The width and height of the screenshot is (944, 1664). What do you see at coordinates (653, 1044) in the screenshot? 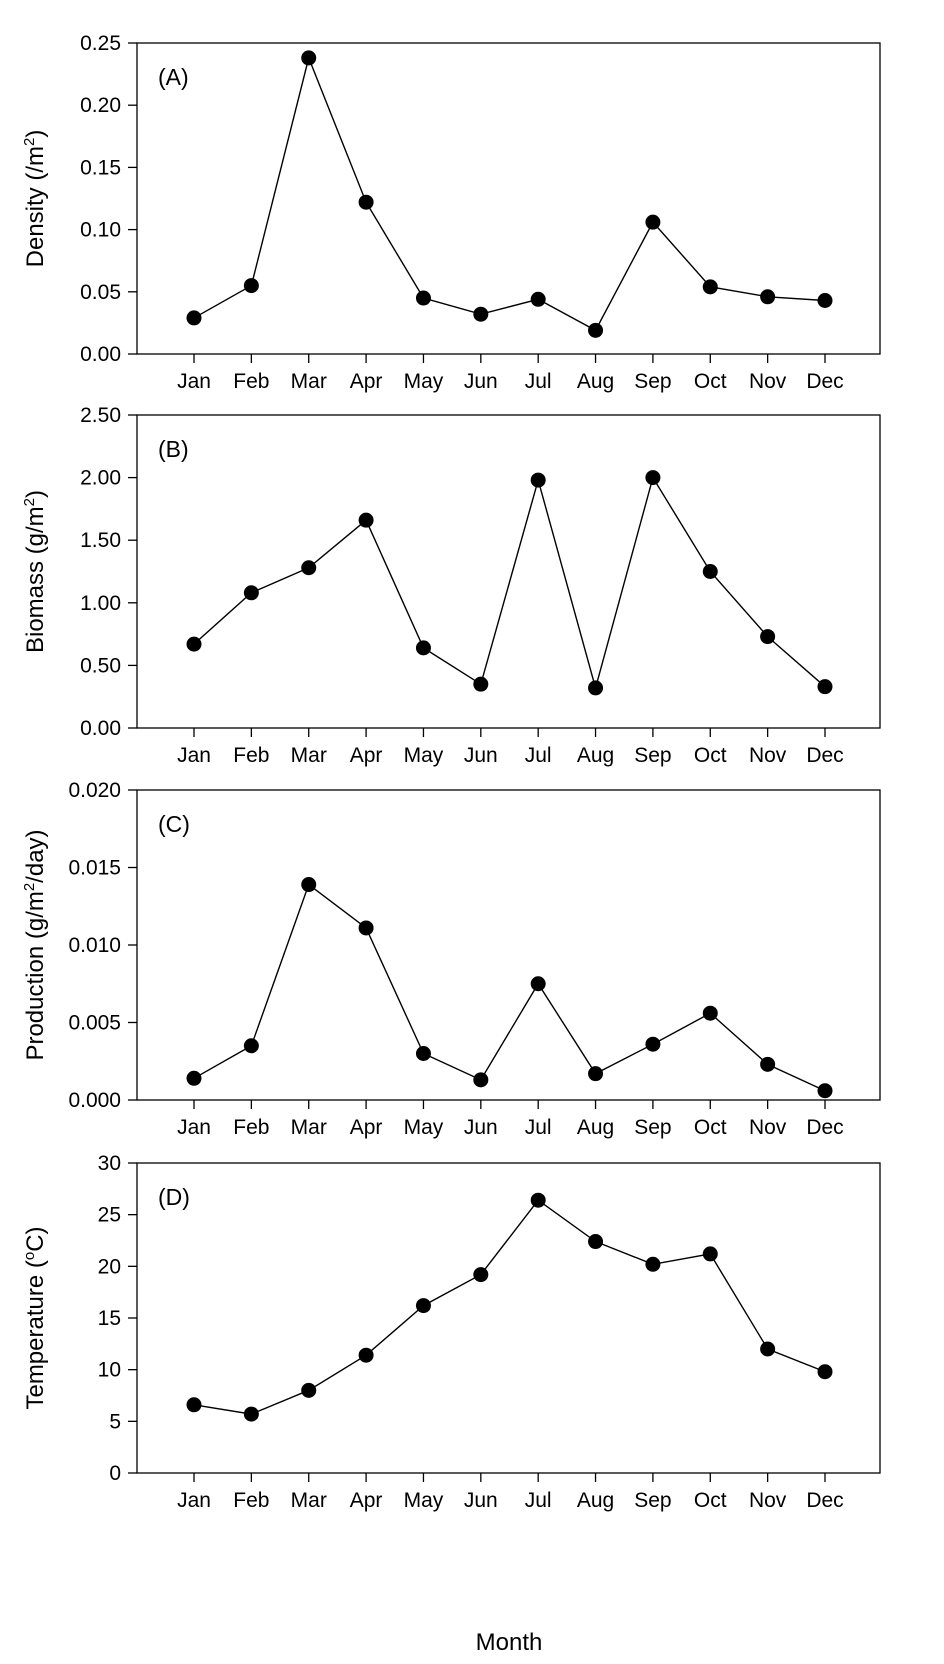
I see `data-point-sep` at bounding box center [653, 1044].